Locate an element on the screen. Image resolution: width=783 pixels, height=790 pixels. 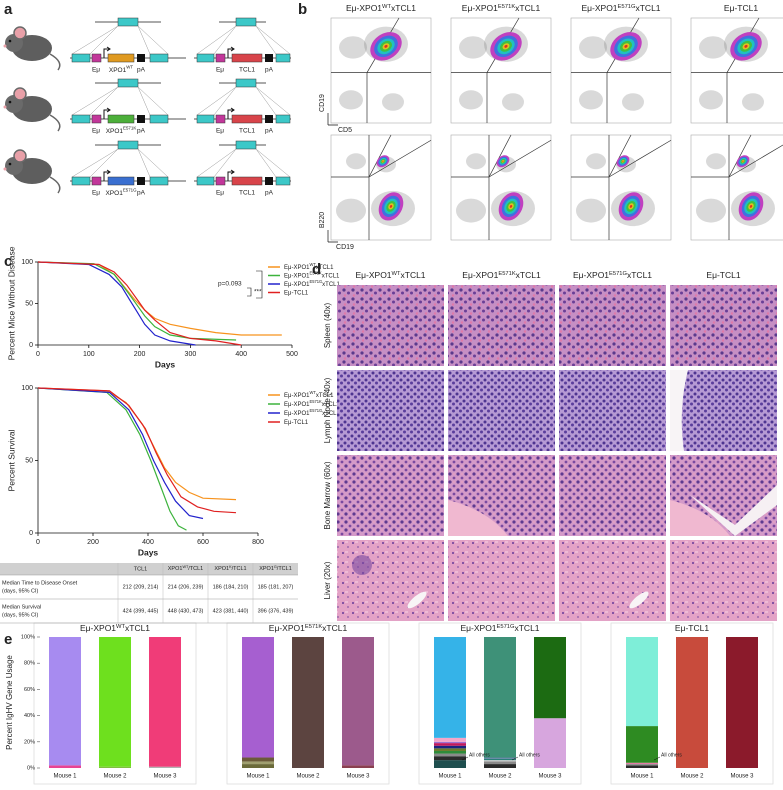
histology-image is located at coordinates (612, 495).